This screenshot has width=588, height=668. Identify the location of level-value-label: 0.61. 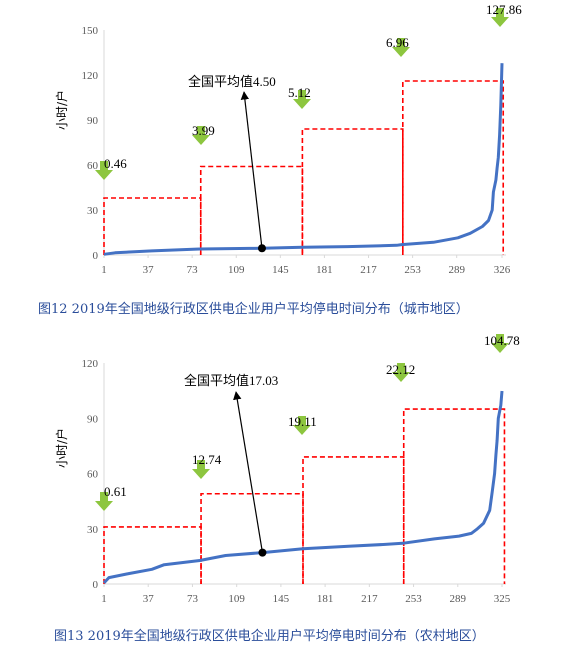
(115, 491).